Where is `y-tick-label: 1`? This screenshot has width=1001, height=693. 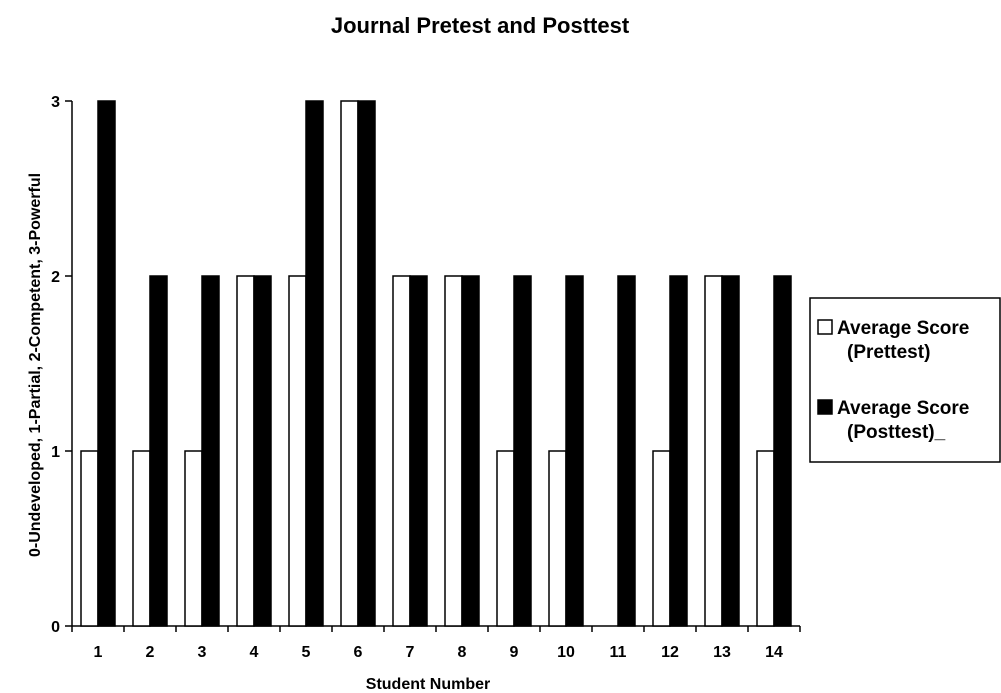 y-tick-label: 1 is located at coordinates (55, 452).